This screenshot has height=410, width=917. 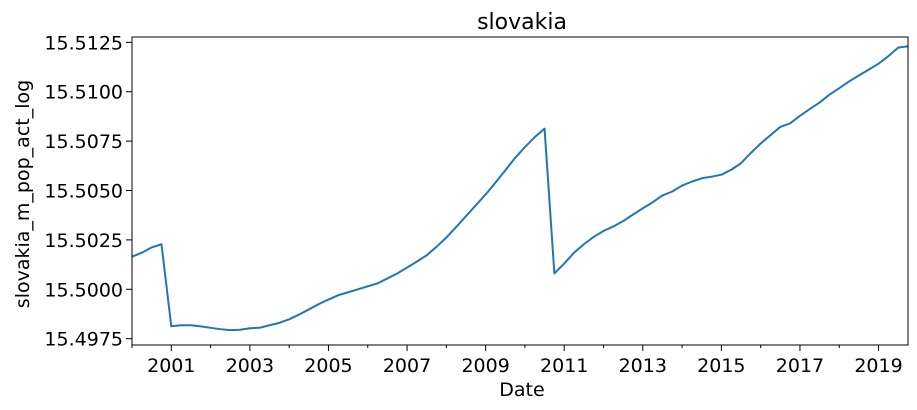 What do you see at coordinates (83, 241) in the screenshot?
I see `y-tick-label: 15.5025` at bounding box center [83, 241].